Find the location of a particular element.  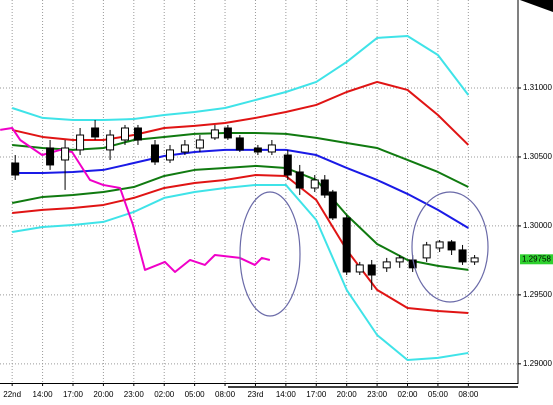

last-price-box is located at coordinates (536, 259).